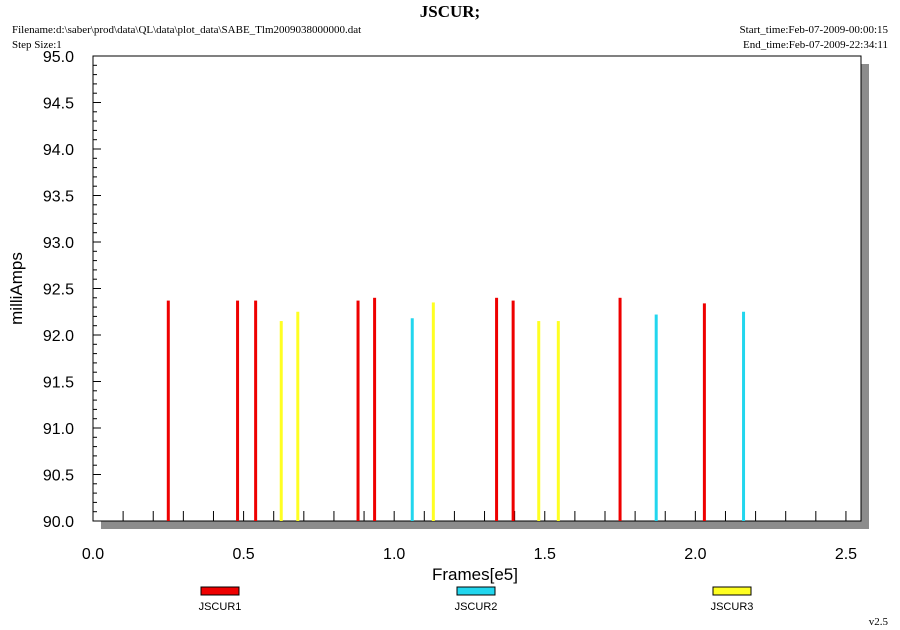  I want to click on y-tick-label: 91.5, so click(58, 383).